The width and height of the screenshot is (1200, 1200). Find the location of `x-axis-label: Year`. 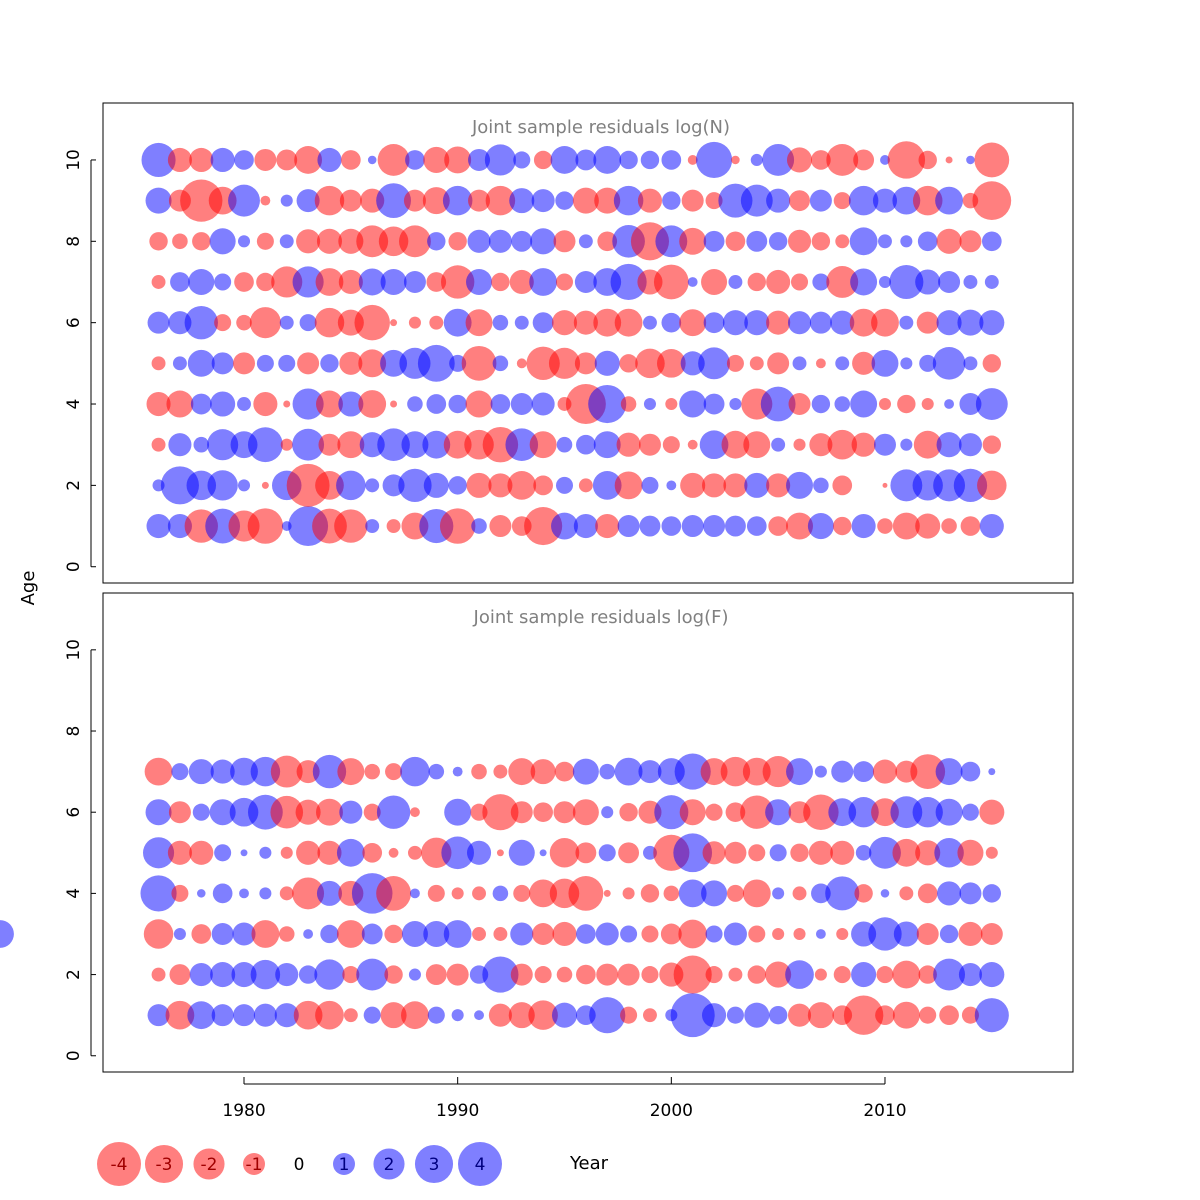

x-axis-label: Year is located at coordinates (589, 1163).